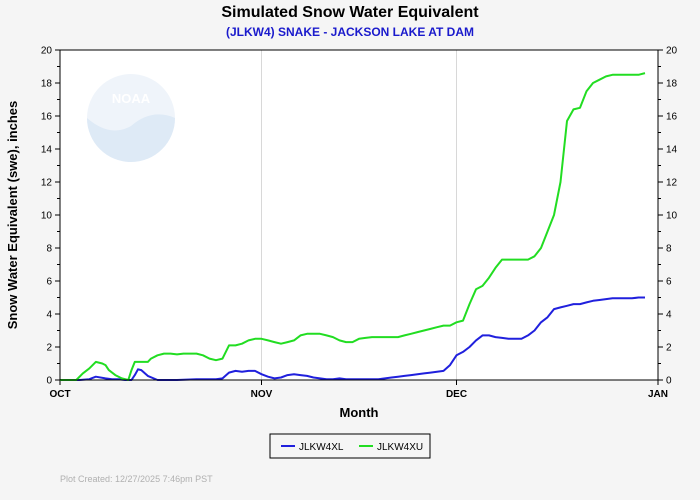 This screenshot has height=500, width=700. I want to click on y-tick-label: 20, so click(47, 51).